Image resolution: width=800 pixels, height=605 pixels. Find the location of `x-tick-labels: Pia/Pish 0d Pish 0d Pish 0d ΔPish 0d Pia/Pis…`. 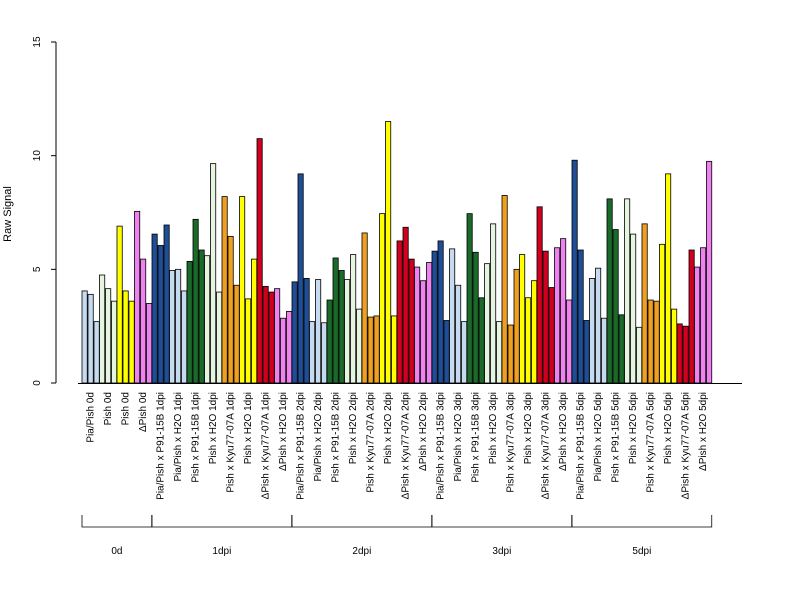

x-tick-labels: Pia/Pish 0d Pish 0d Pish 0d ΔPish 0d Pia/Pis… is located at coordinates (398, 446).